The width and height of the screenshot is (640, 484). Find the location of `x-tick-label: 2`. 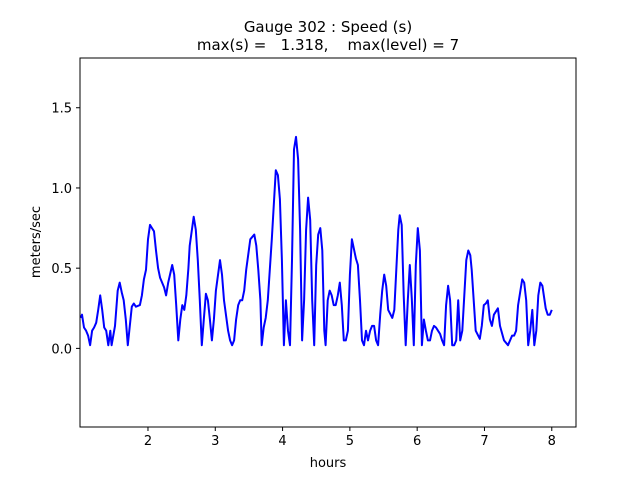

x-tick-label: 2 is located at coordinates (148, 441).